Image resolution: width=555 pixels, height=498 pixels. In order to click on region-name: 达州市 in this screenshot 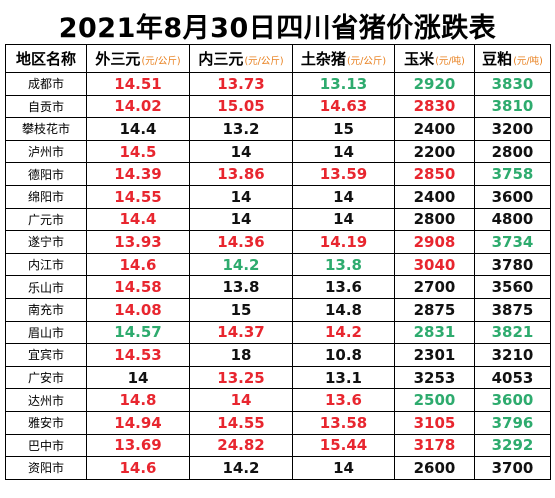, I will do `click(46, 400)`.